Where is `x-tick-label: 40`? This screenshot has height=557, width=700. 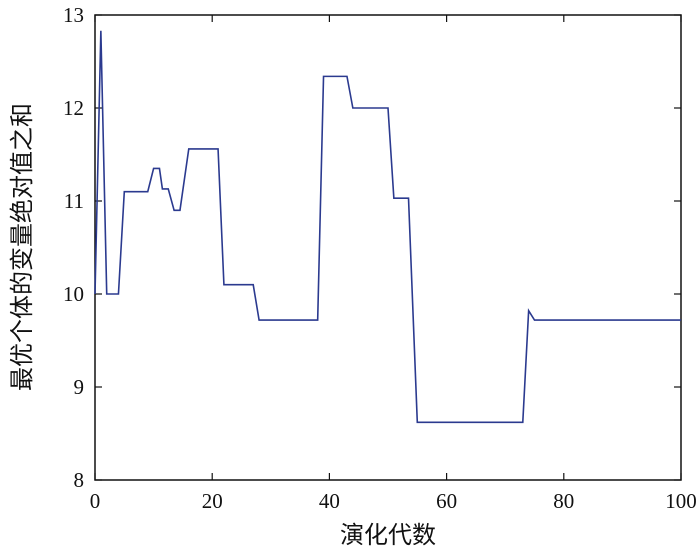 x-tick-label: 40 is located at coordinates (329, 501).